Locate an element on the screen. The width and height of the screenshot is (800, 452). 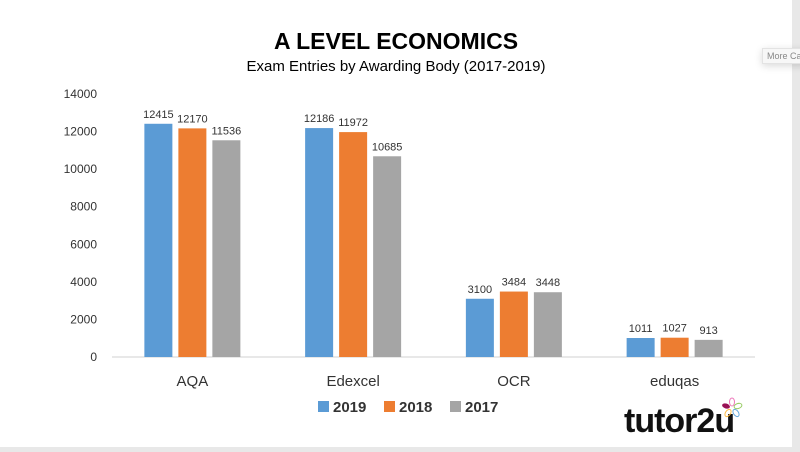
legend-label: 2017 is located at coordinates (481, 407).